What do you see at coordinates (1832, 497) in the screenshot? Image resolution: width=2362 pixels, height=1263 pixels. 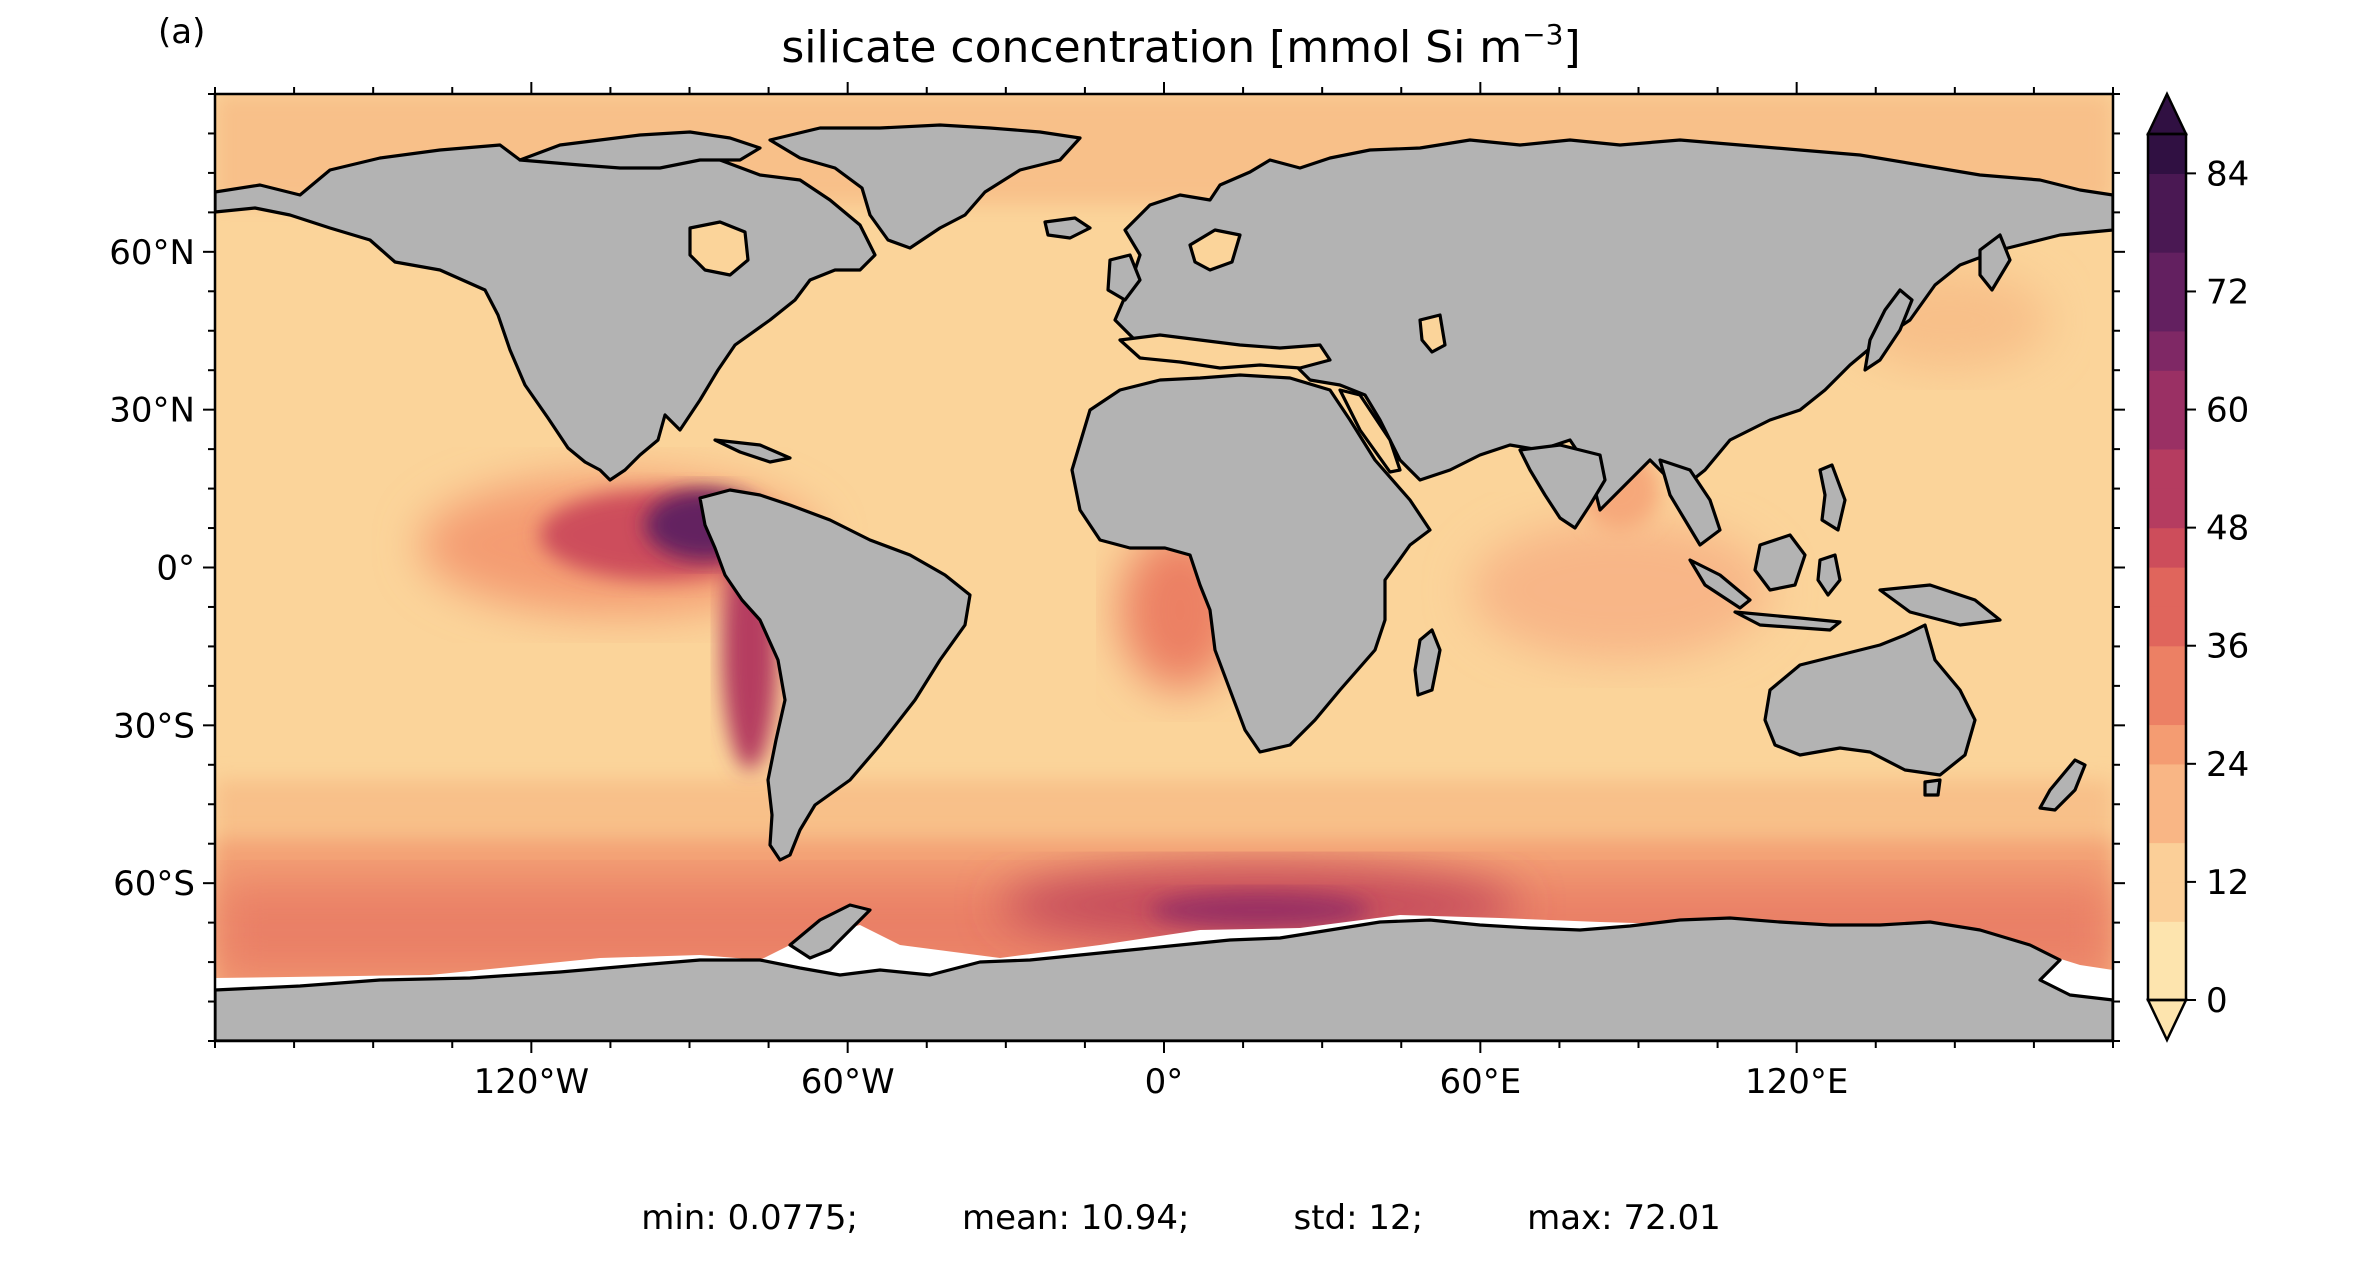 I see `land-philippines` at bounding box center [1832, 497].